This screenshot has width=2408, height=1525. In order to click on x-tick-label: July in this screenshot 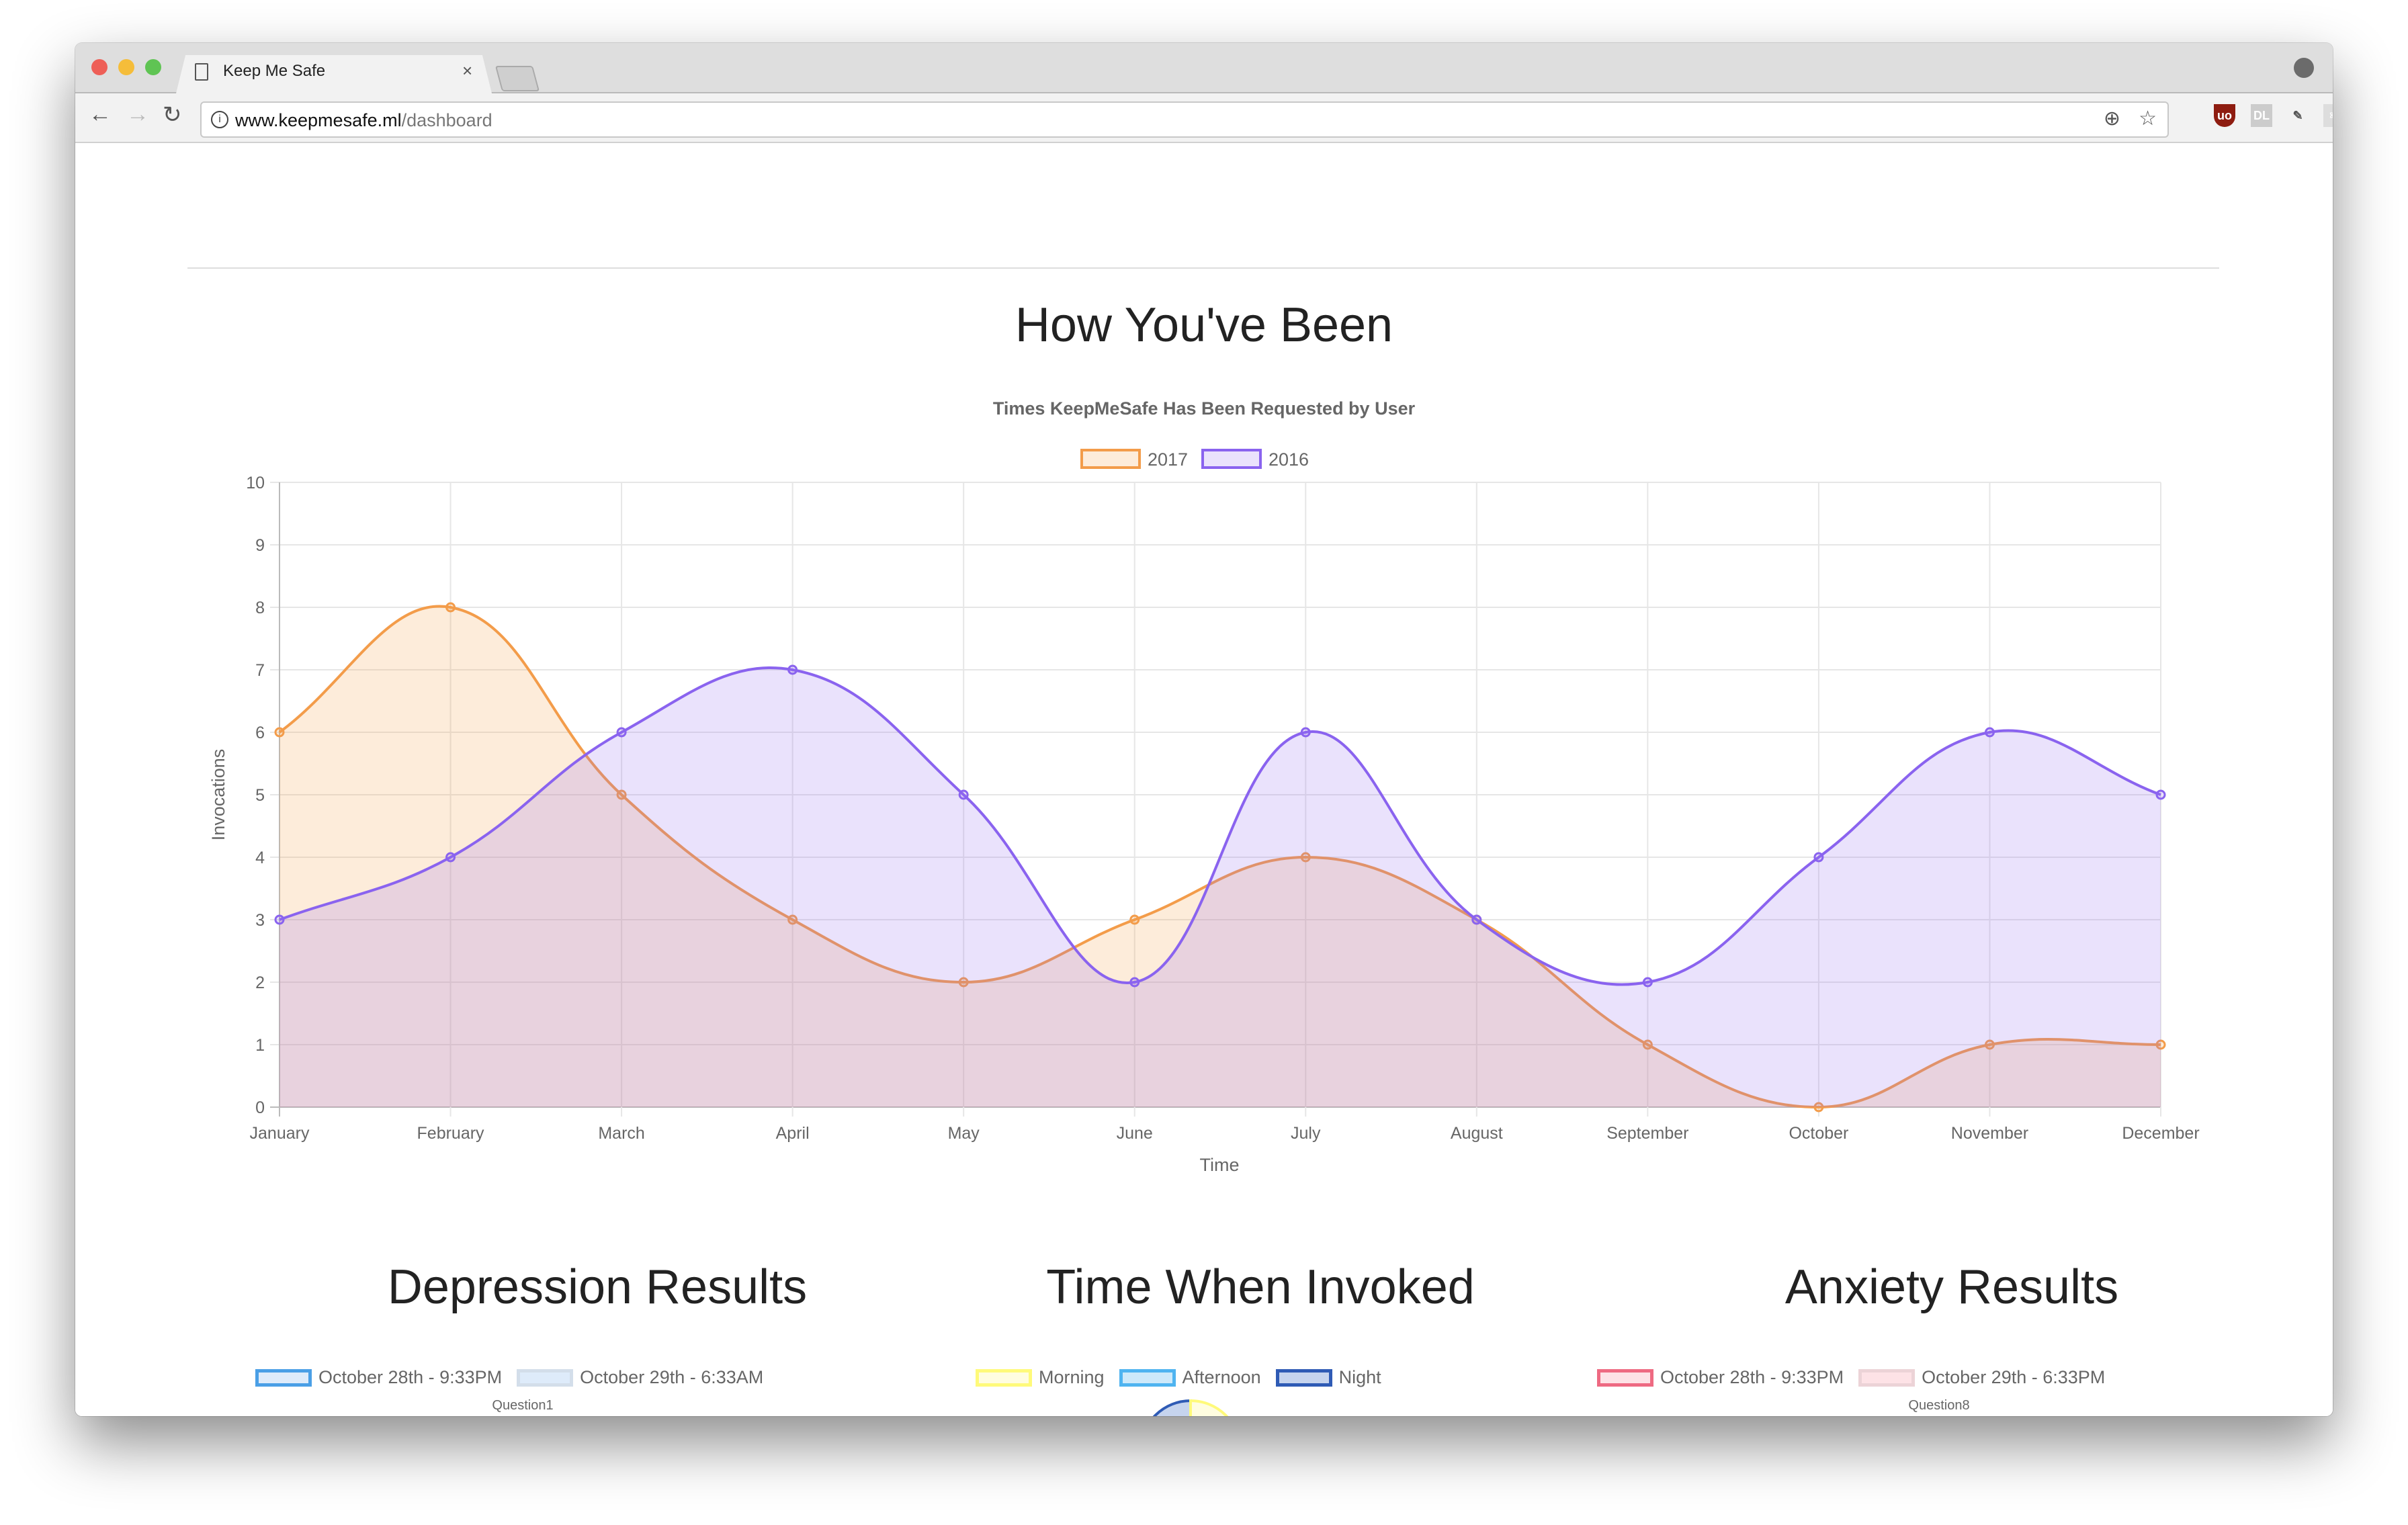, I will do `click(1306, 1133)`.